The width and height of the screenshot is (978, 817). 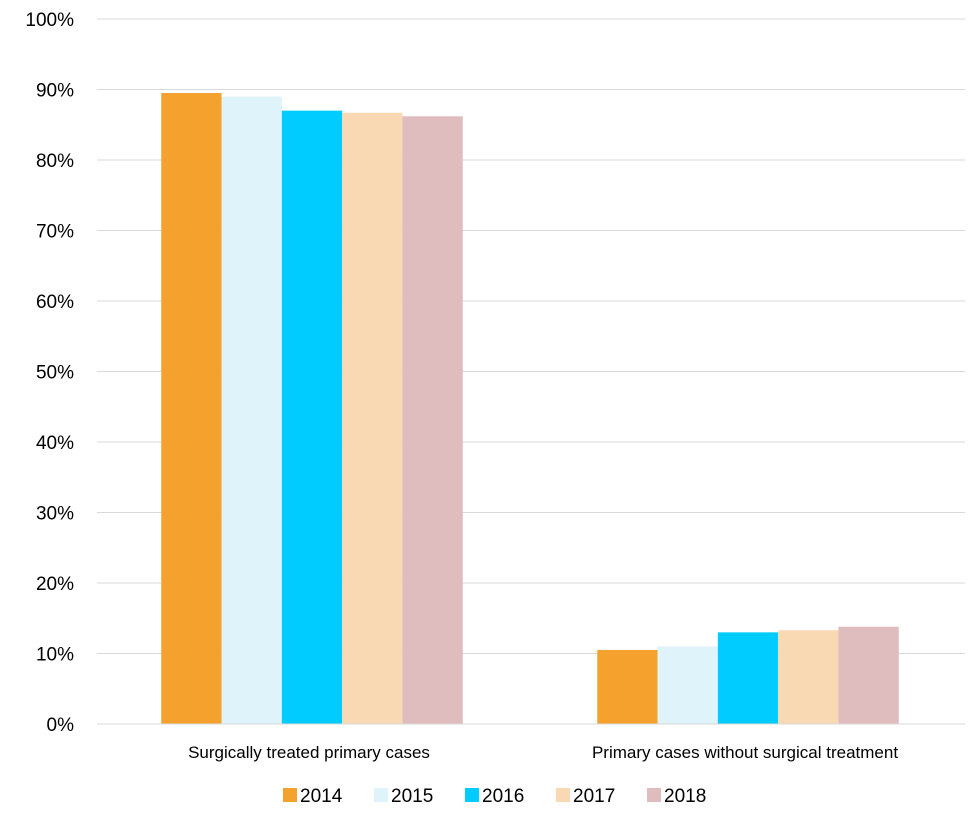 What do you see at coordinates (808, 677) in the screenshot?
I see `bar-2017-without-surgical-treatment` at bounding box center [808, 677].